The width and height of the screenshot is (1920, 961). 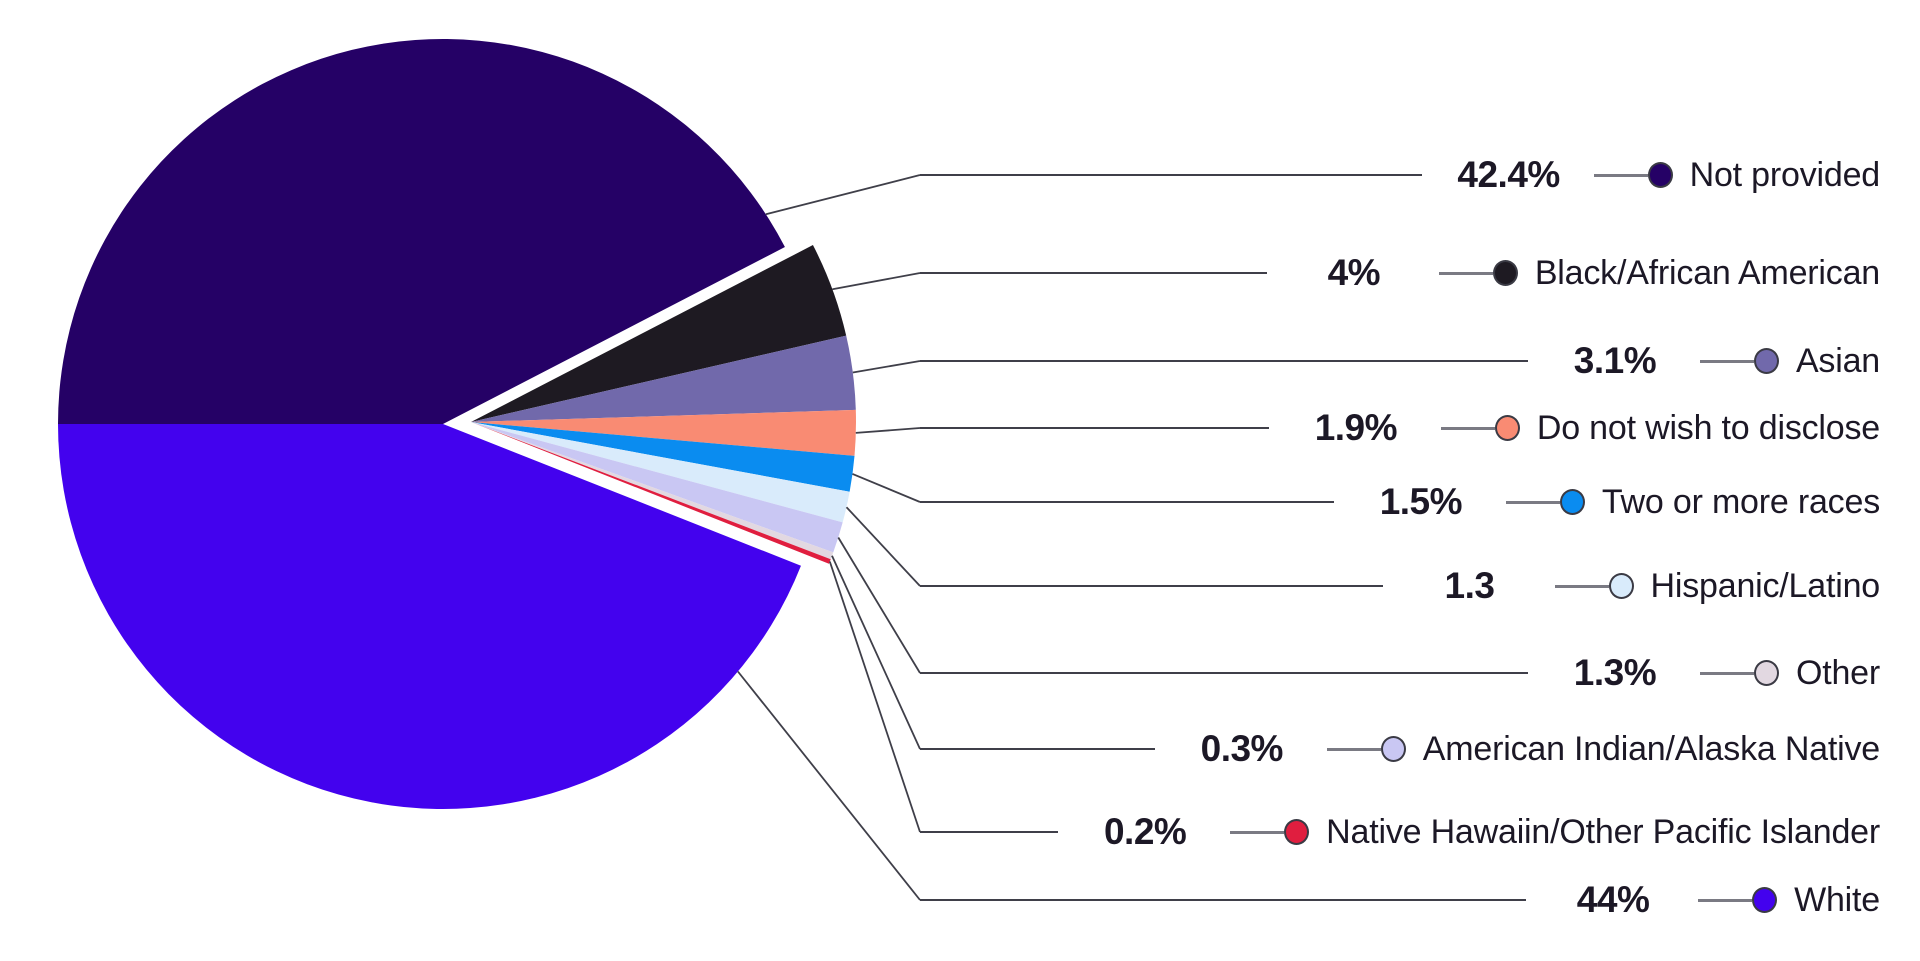 What do you see at coordinates (1615, 672) in the screenshot?
I see `legend-value: 1.3%` at bounding box center [1615, 672].